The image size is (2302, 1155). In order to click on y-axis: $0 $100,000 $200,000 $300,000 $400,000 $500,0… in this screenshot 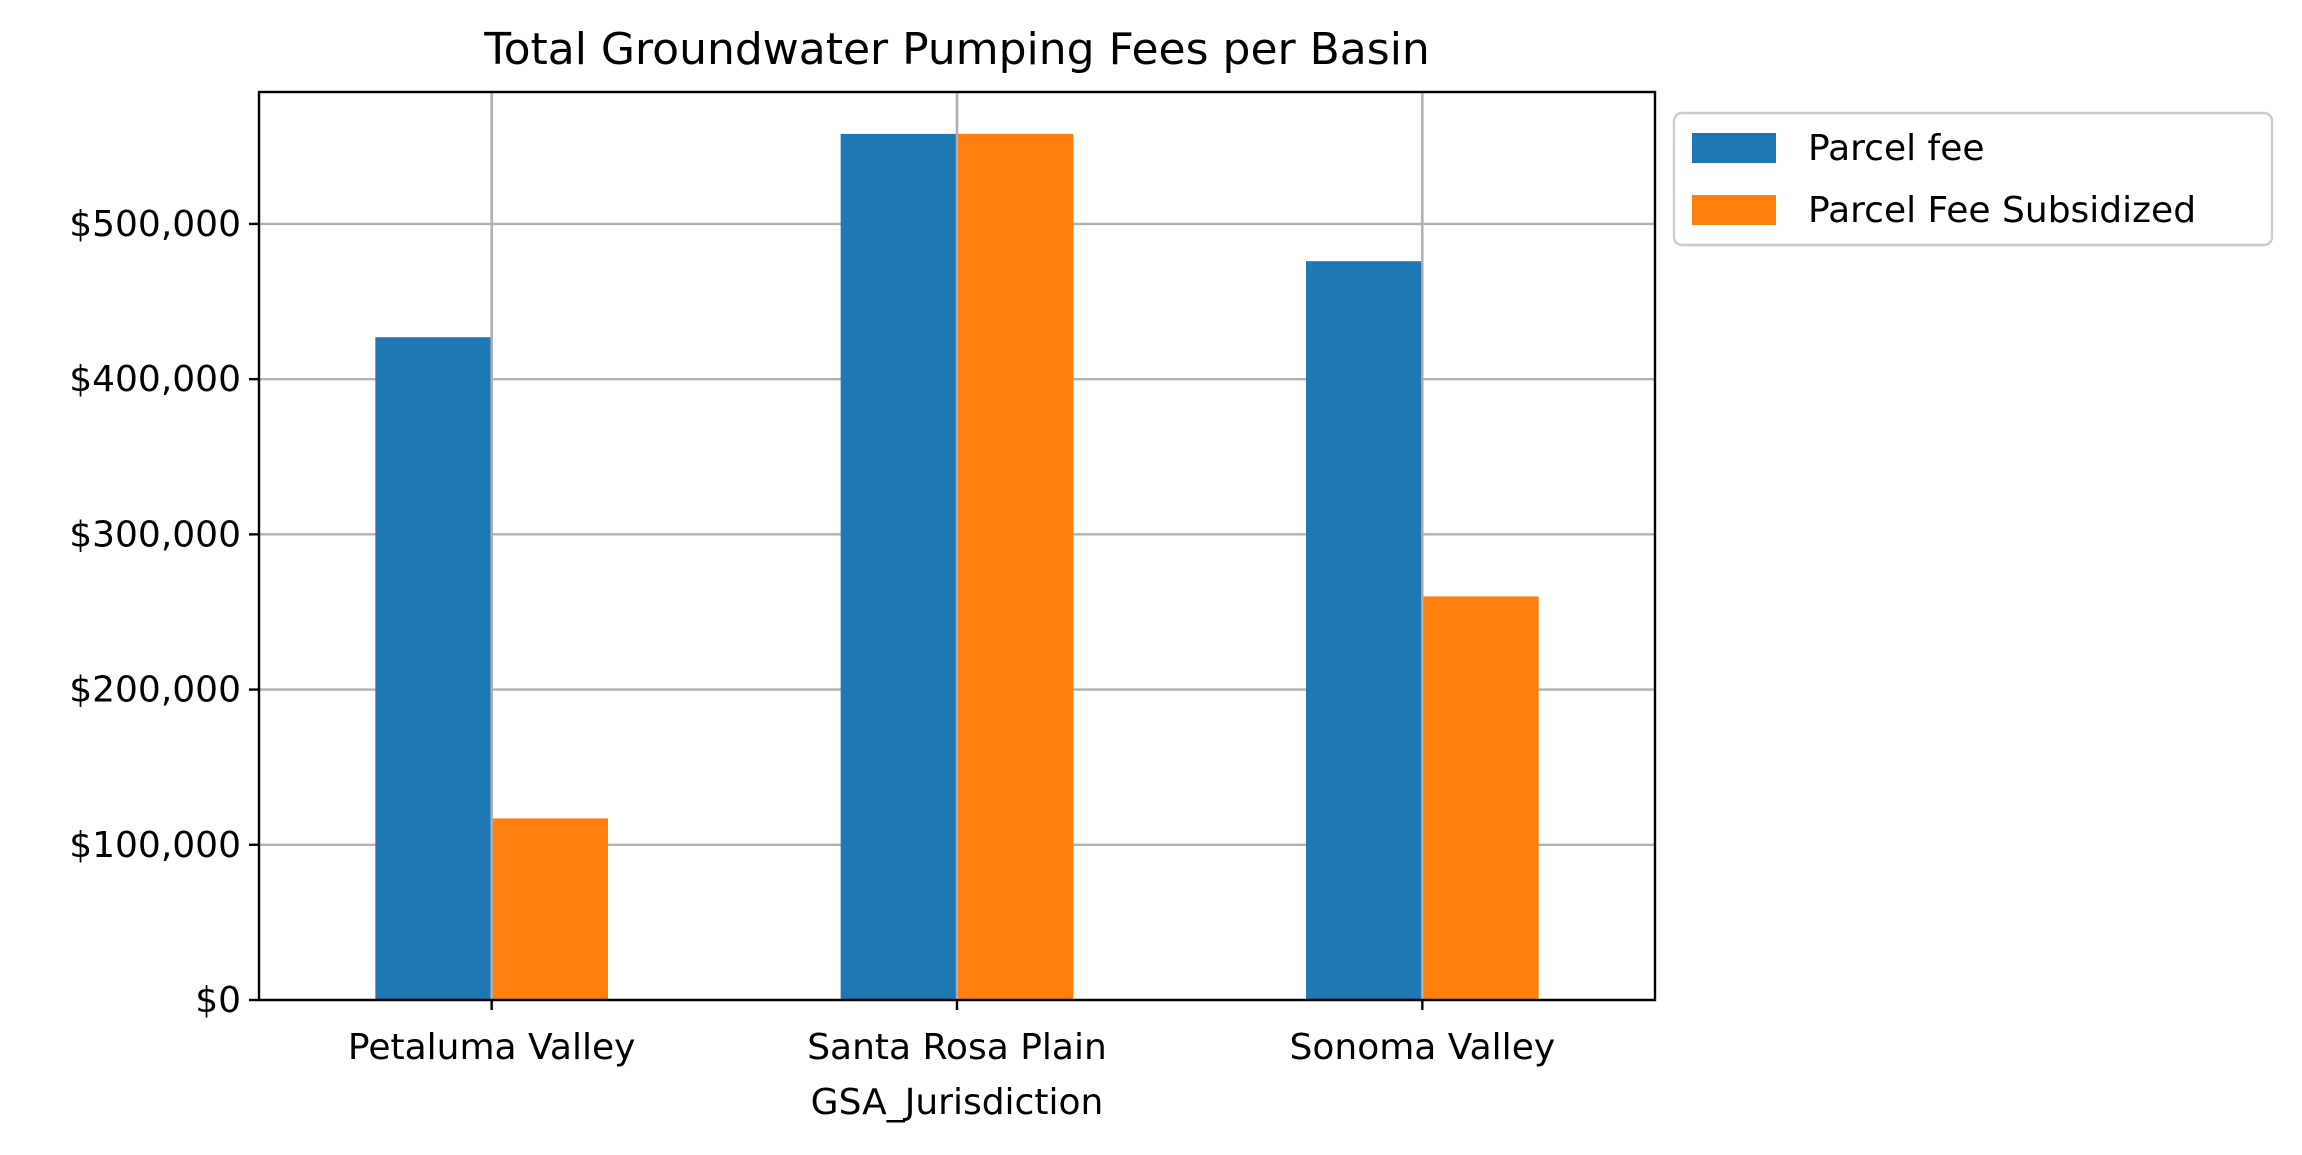, I will do `click(164, 612)`.